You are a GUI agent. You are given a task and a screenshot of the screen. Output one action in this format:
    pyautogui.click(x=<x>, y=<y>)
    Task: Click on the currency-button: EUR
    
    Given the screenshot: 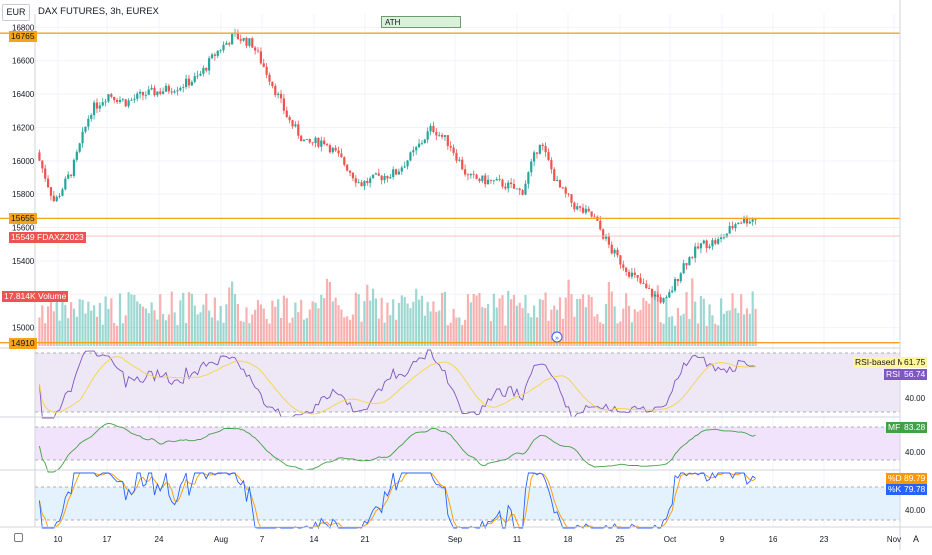 What is the action you would take?
    pyautogui.click(x=16, y=12)
    